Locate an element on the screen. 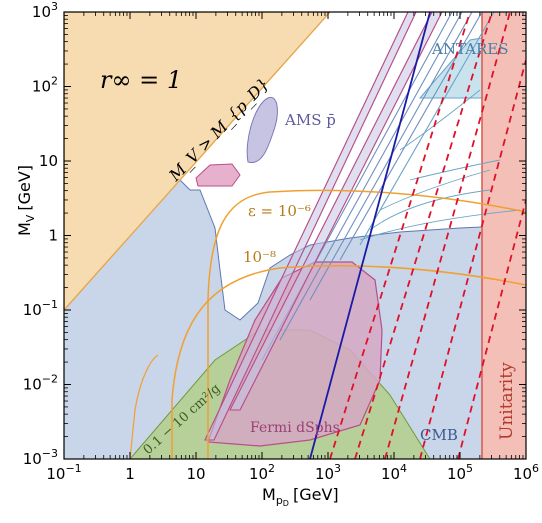  fermi-region is located at coordinates (295, 354).